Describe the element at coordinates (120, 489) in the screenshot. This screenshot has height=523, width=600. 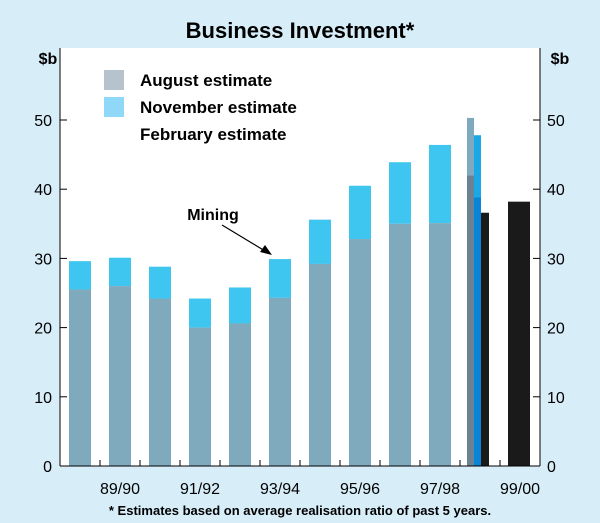
I see `x-tick-label-89-90: 89/90` at that location.